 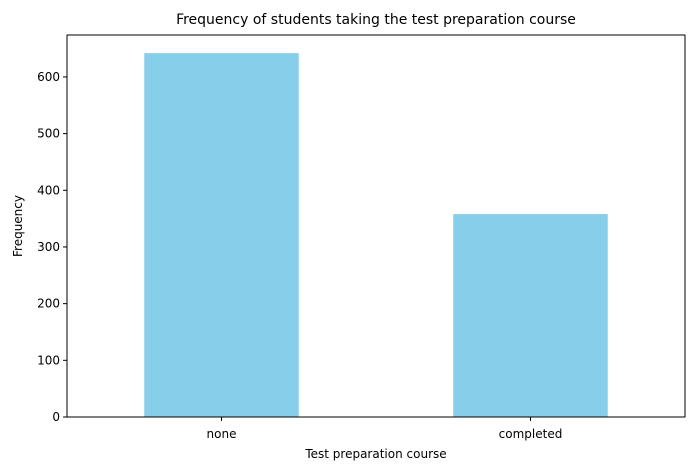 I want to click on x-tick-label: completed, so click(x=531, y=434).